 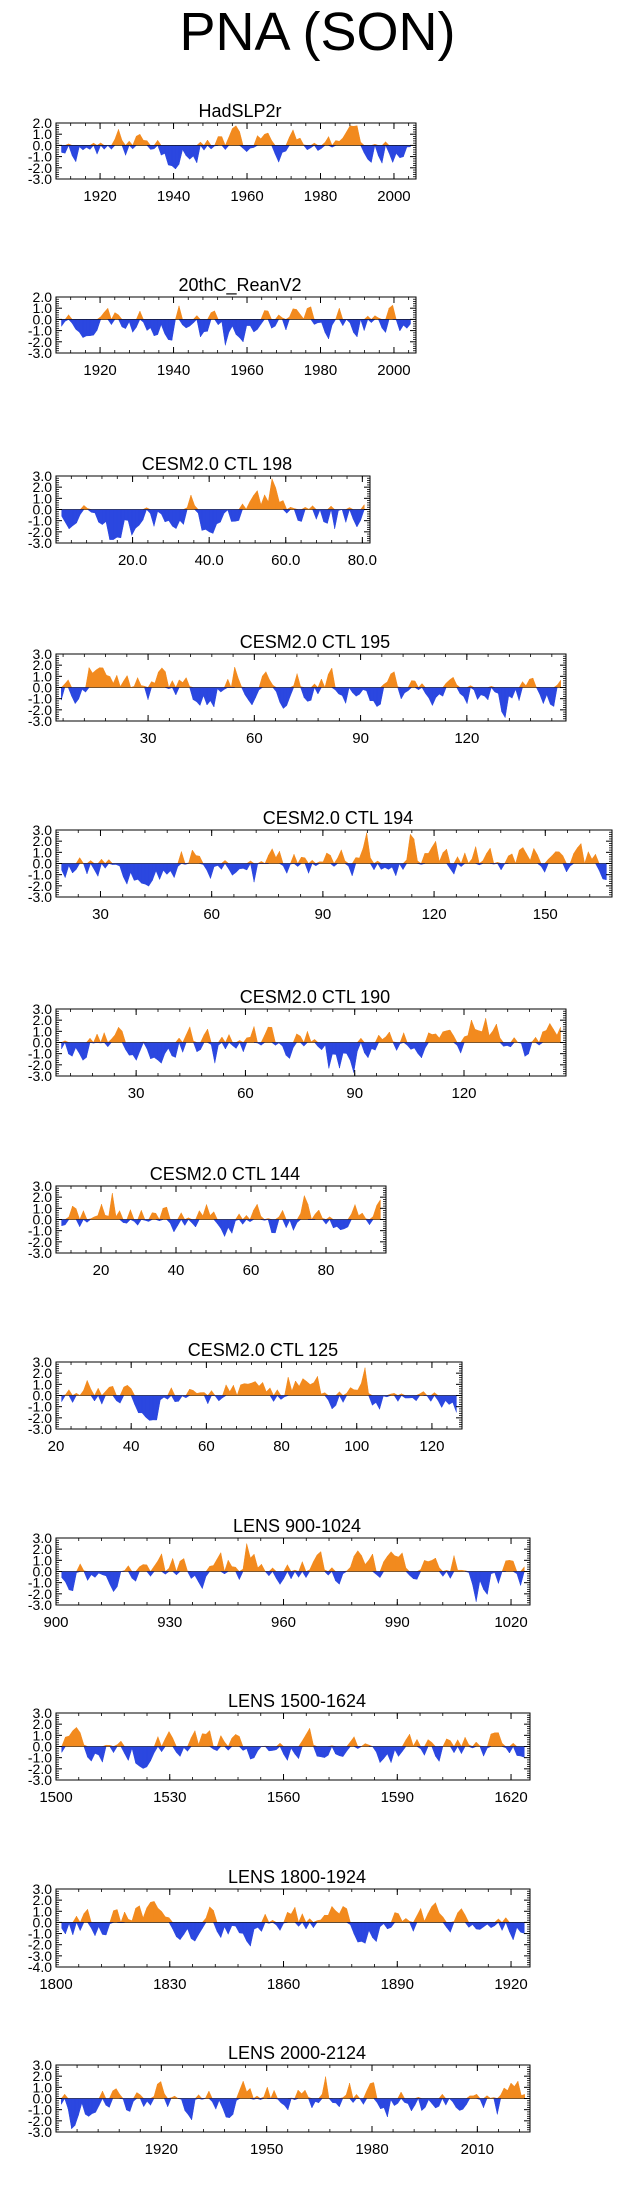 I want to click on y-tick-label: -4.0, so click(x=40, y=1967).